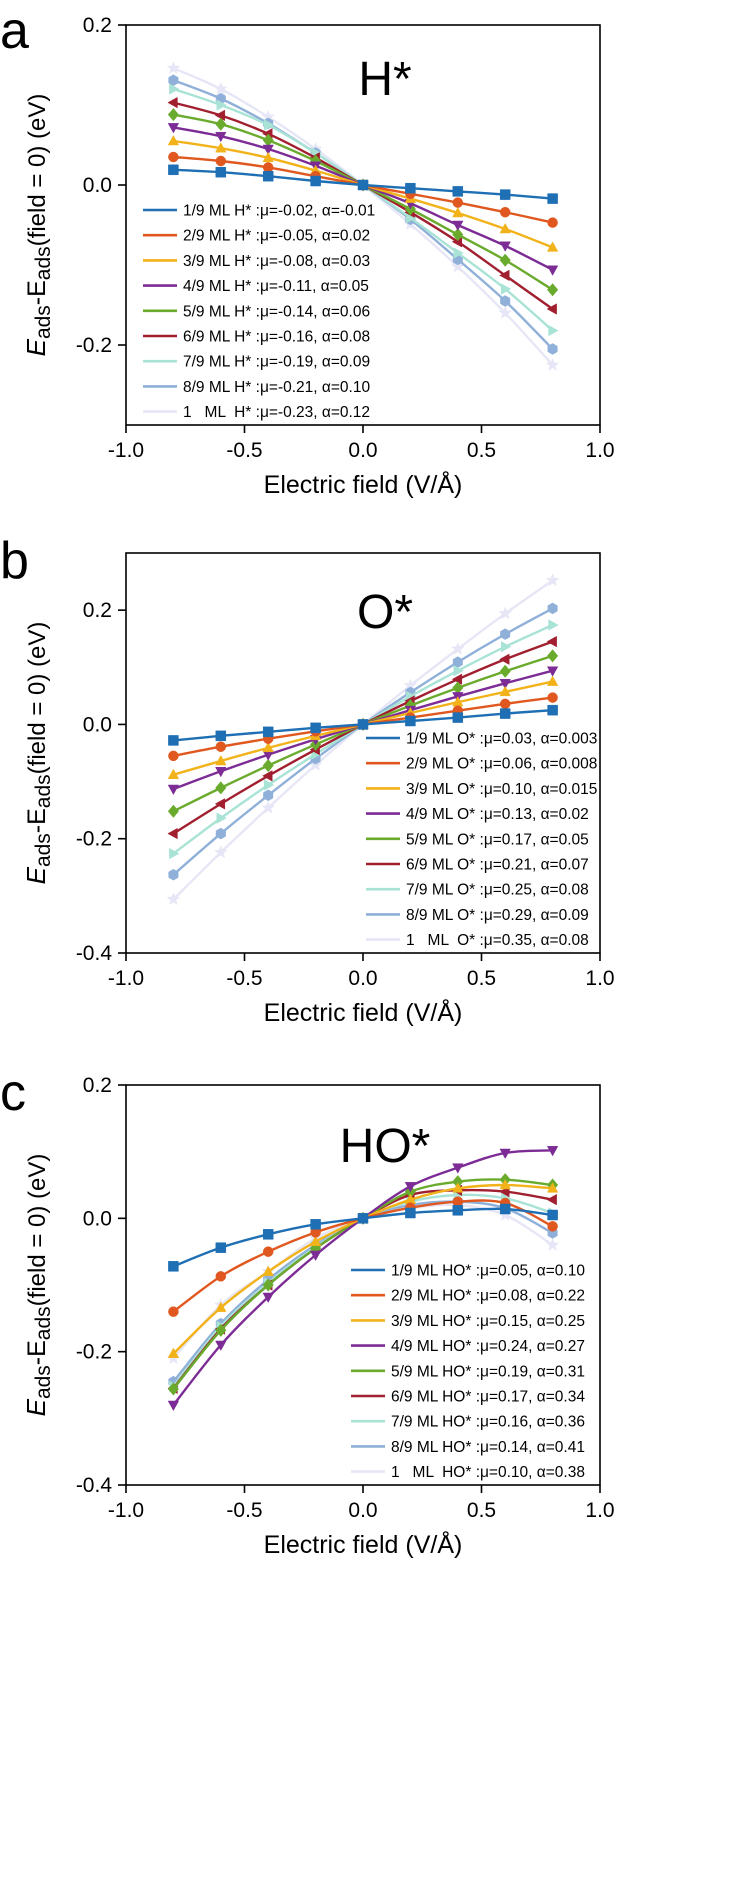 Image resolution: width=750 pixels, height=1886 pixels. What do you see at coordinates (599, 1510) in the screenshot?
I see `x-tick-label: 1.0` at bounding box center [599, 1510].